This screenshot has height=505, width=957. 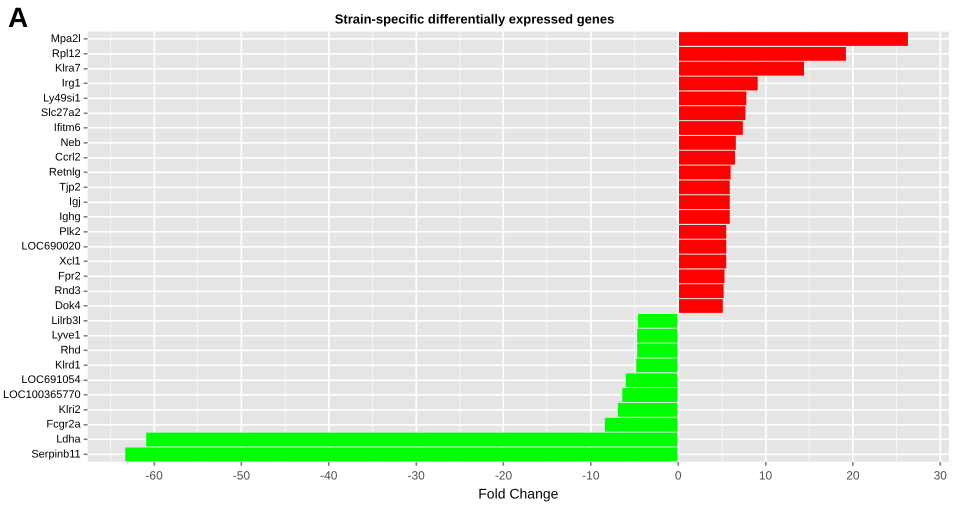 What do you see at coordinates (503, 475) in the screenshot?
I see `x-tick-label: -20` at bounding box center [503, 475].